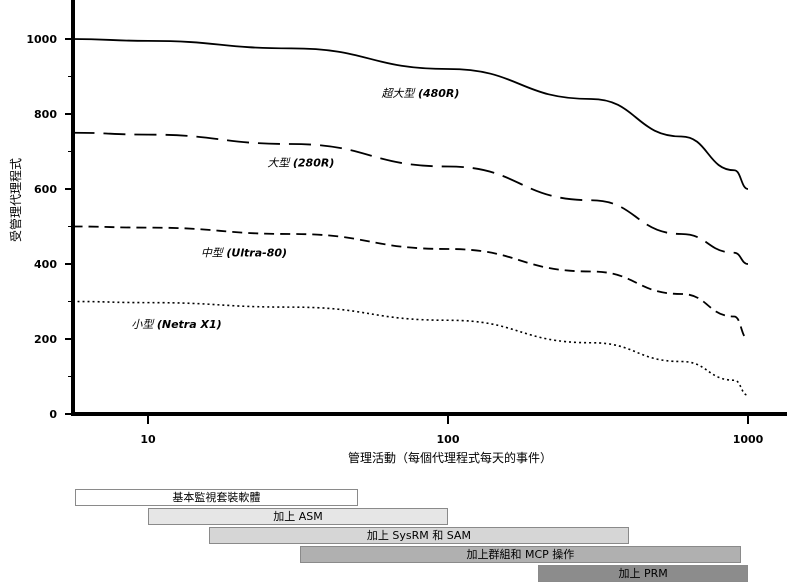  What do you see at coordinates (448, 439) in the screenshot?
I see `x-tick-label-1: 100` at bounding box center [448, 439].